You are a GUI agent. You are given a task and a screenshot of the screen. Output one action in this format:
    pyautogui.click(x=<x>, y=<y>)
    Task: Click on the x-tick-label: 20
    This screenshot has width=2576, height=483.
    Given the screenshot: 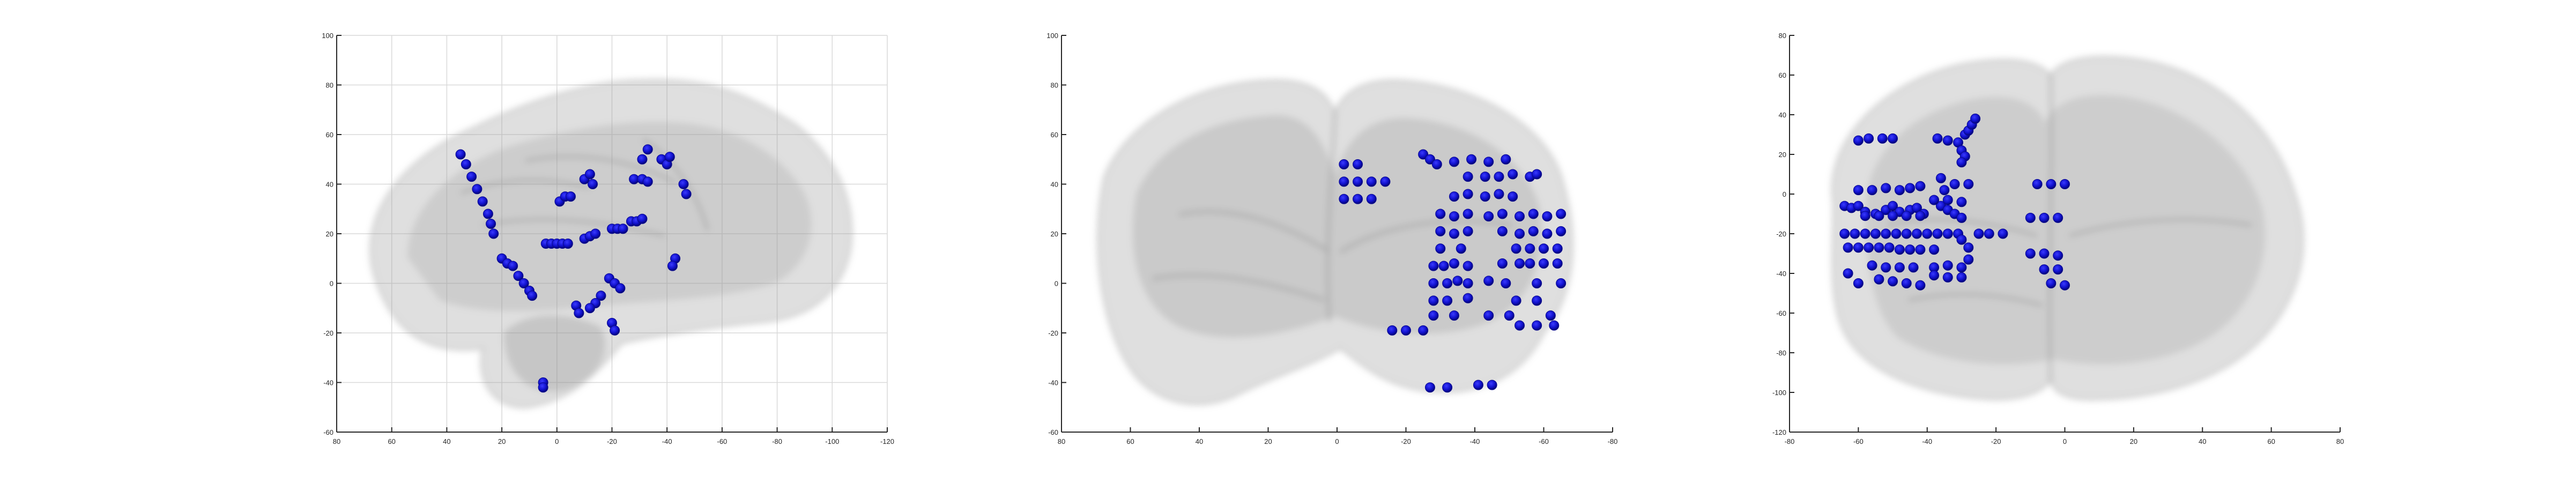 What is the action you would take?
    pyautogui.click(x=1268, y=441)
    